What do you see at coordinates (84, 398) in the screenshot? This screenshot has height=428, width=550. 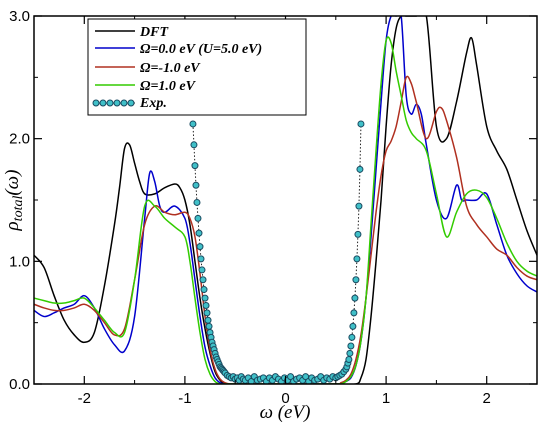 I see `x-tick-label: -2` at bounding box center [84, 398].